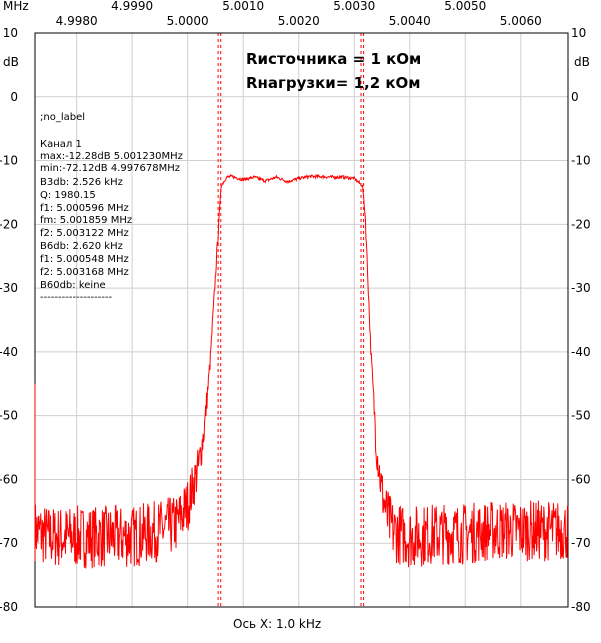  Describe the element at coordinates (354, 6) in the screenshot. I see `x-tick-label: 5.0030` at that location.